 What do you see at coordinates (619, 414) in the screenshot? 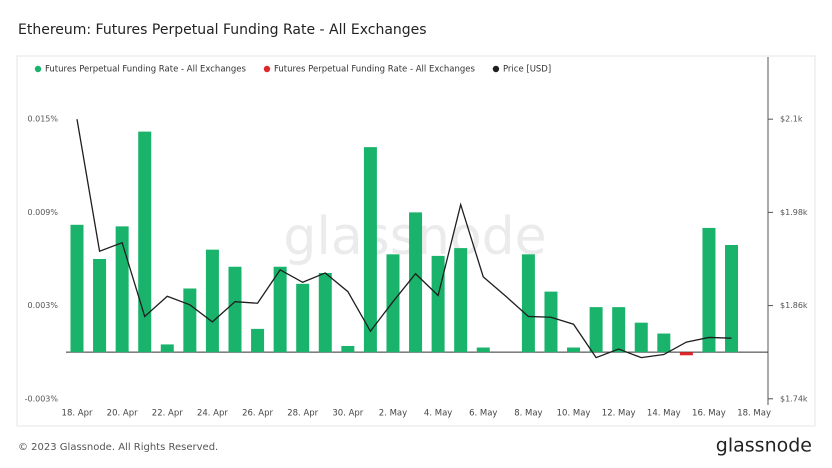
I see `x-tick-label: 12. May` at bounding box center [619, 414].